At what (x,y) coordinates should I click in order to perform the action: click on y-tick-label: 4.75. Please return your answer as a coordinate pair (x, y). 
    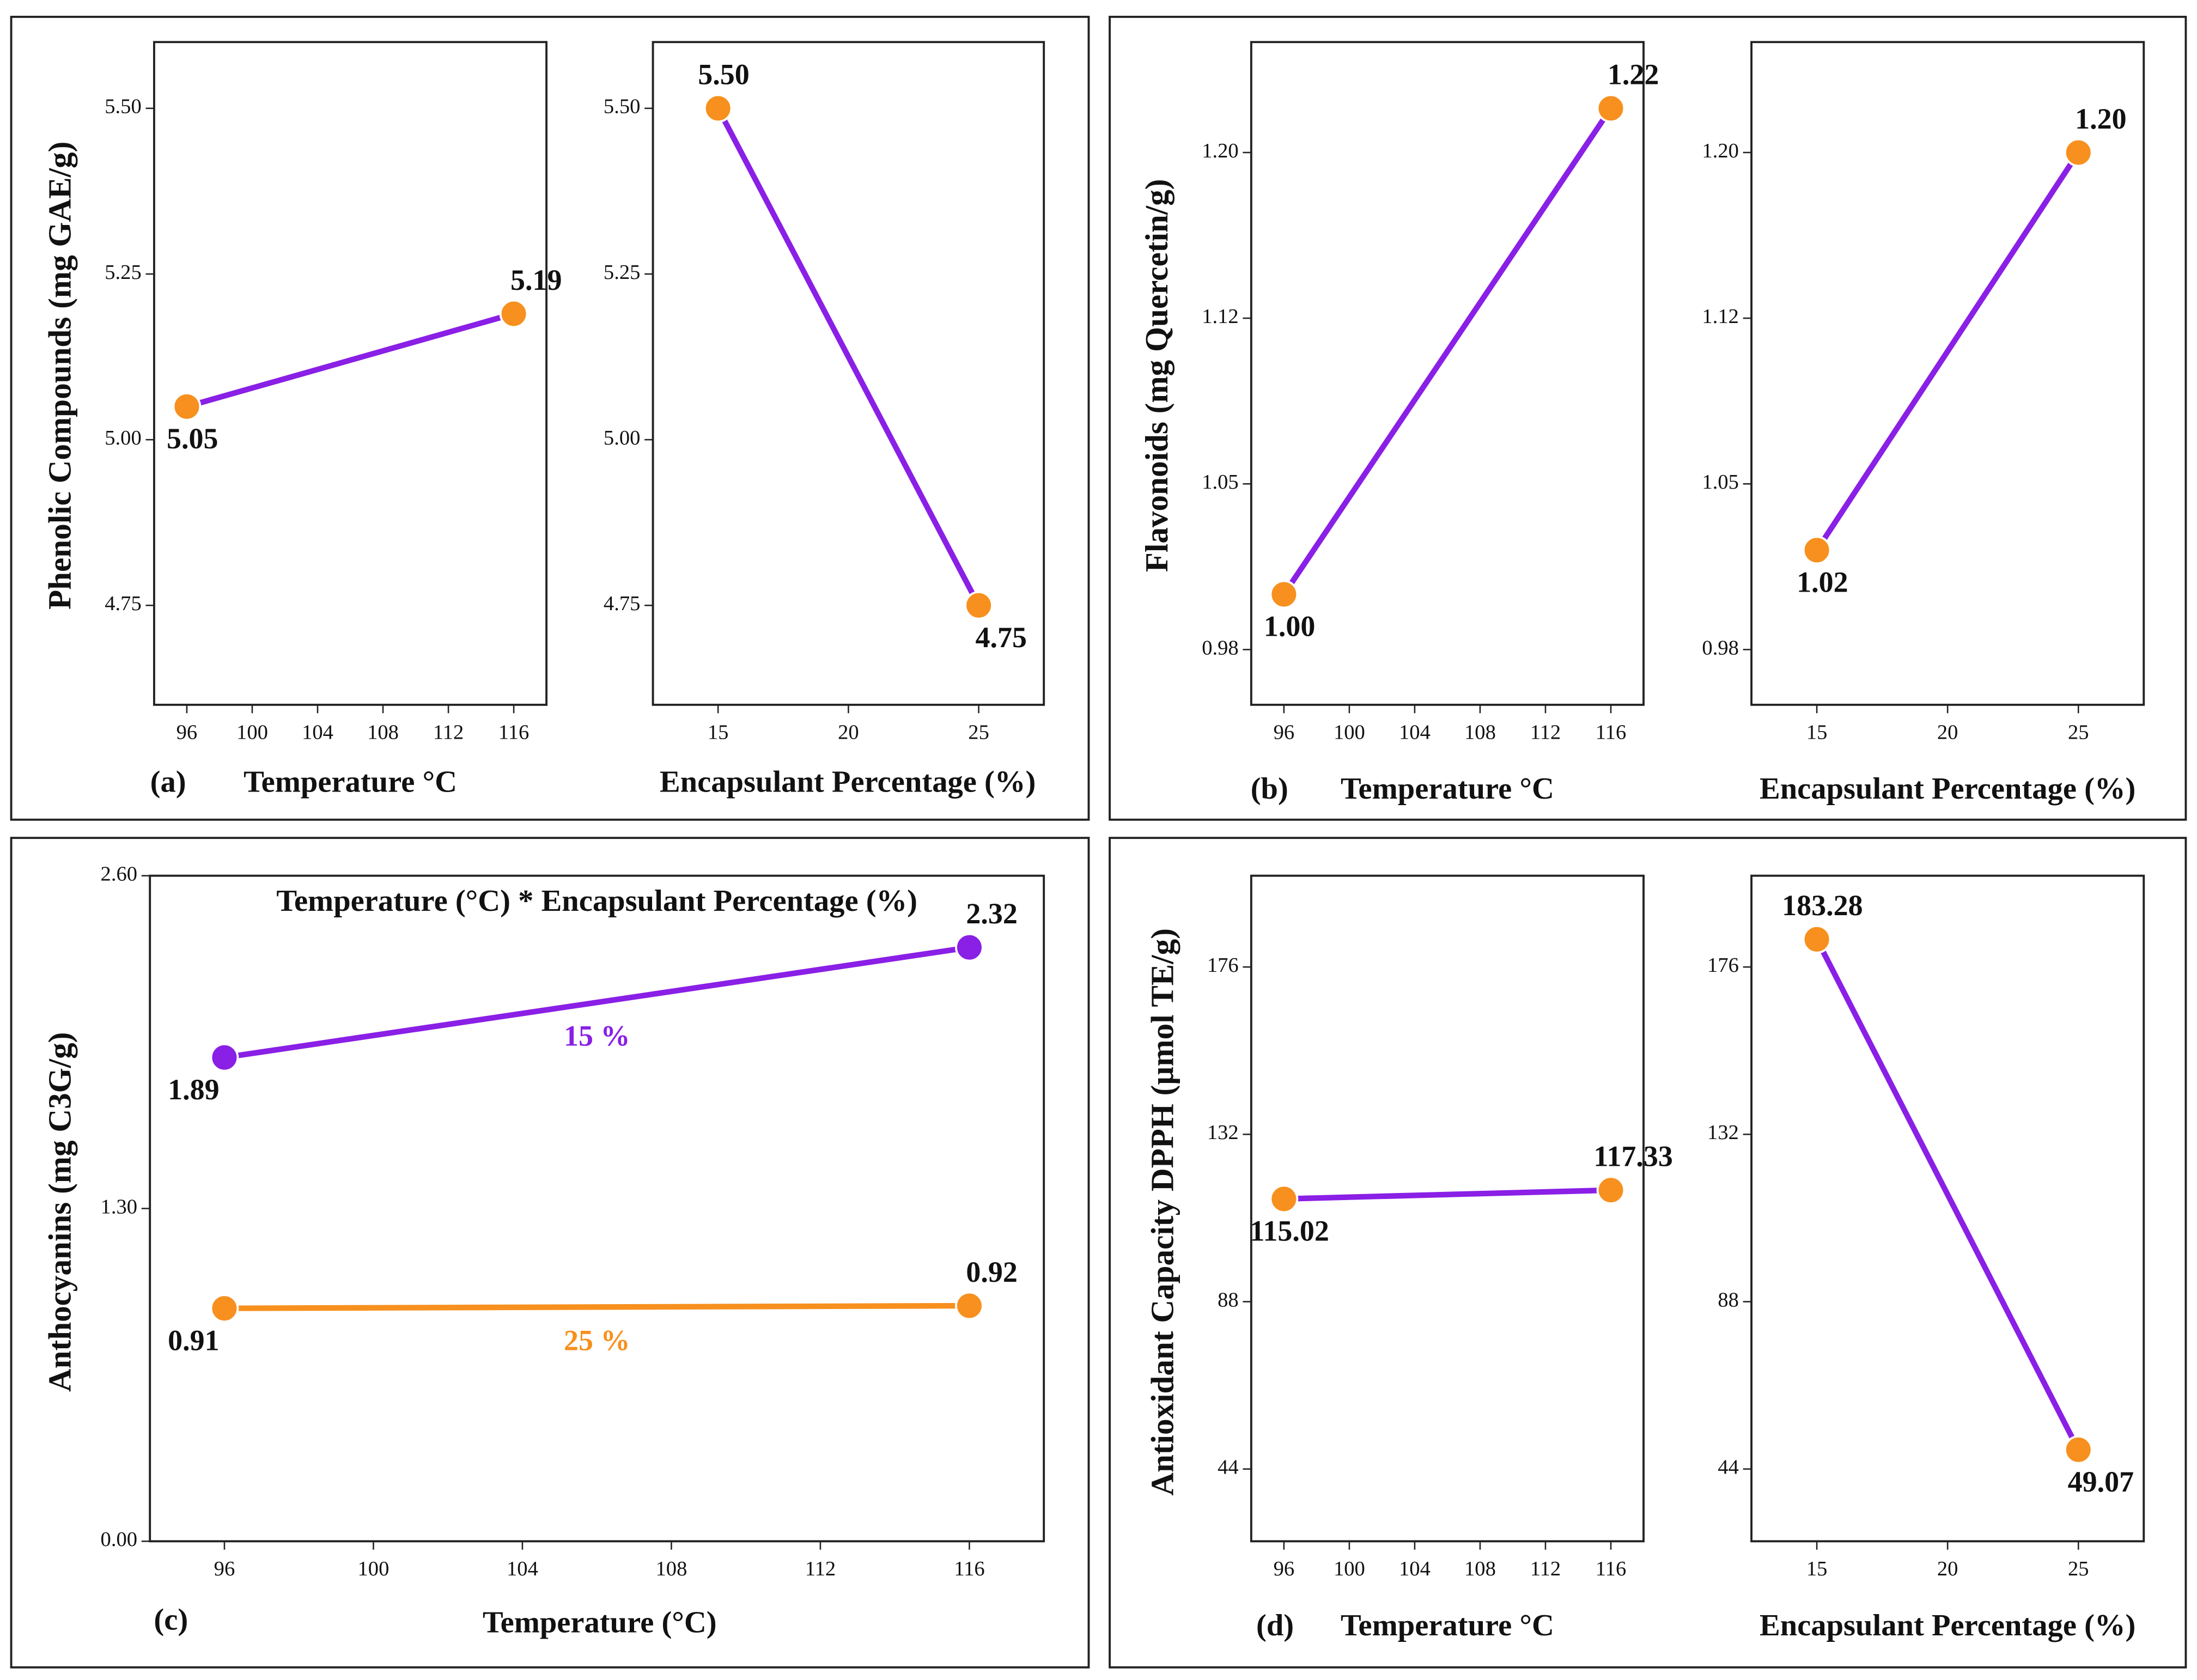
    Looking at the image, I should click on (622, 603).